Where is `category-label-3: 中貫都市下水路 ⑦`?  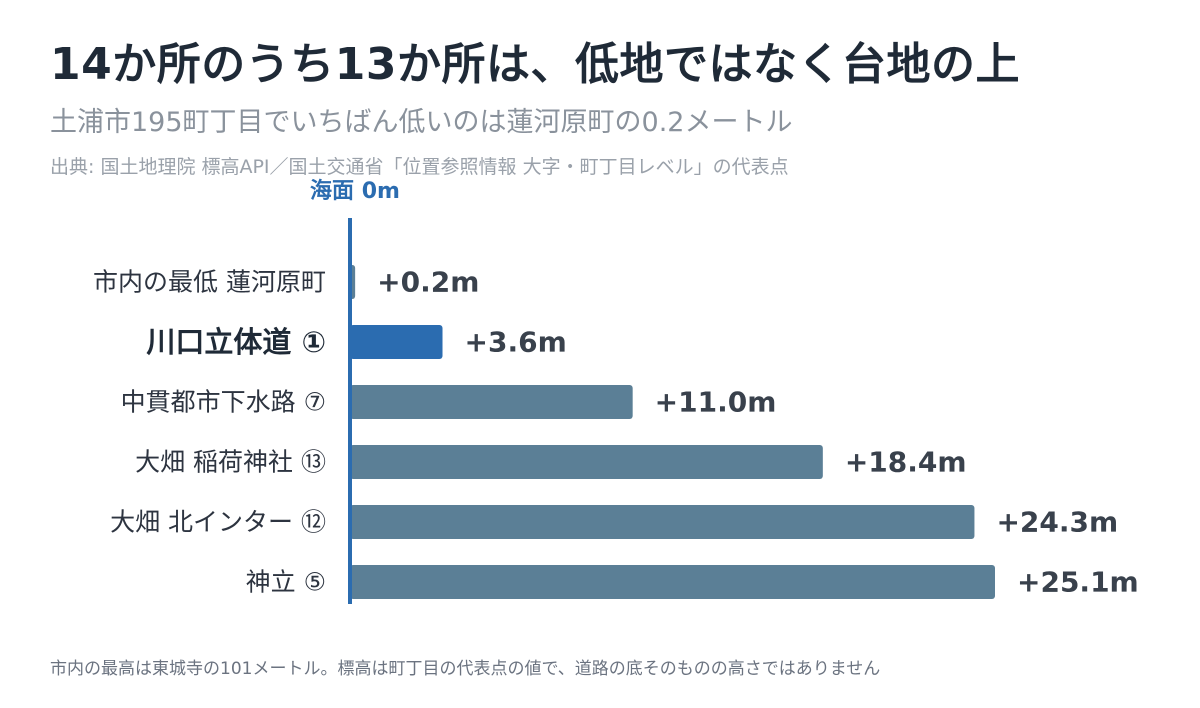 category-label-3: 中貫都市下水路 ⑦ is located at coordinates (223, 402).